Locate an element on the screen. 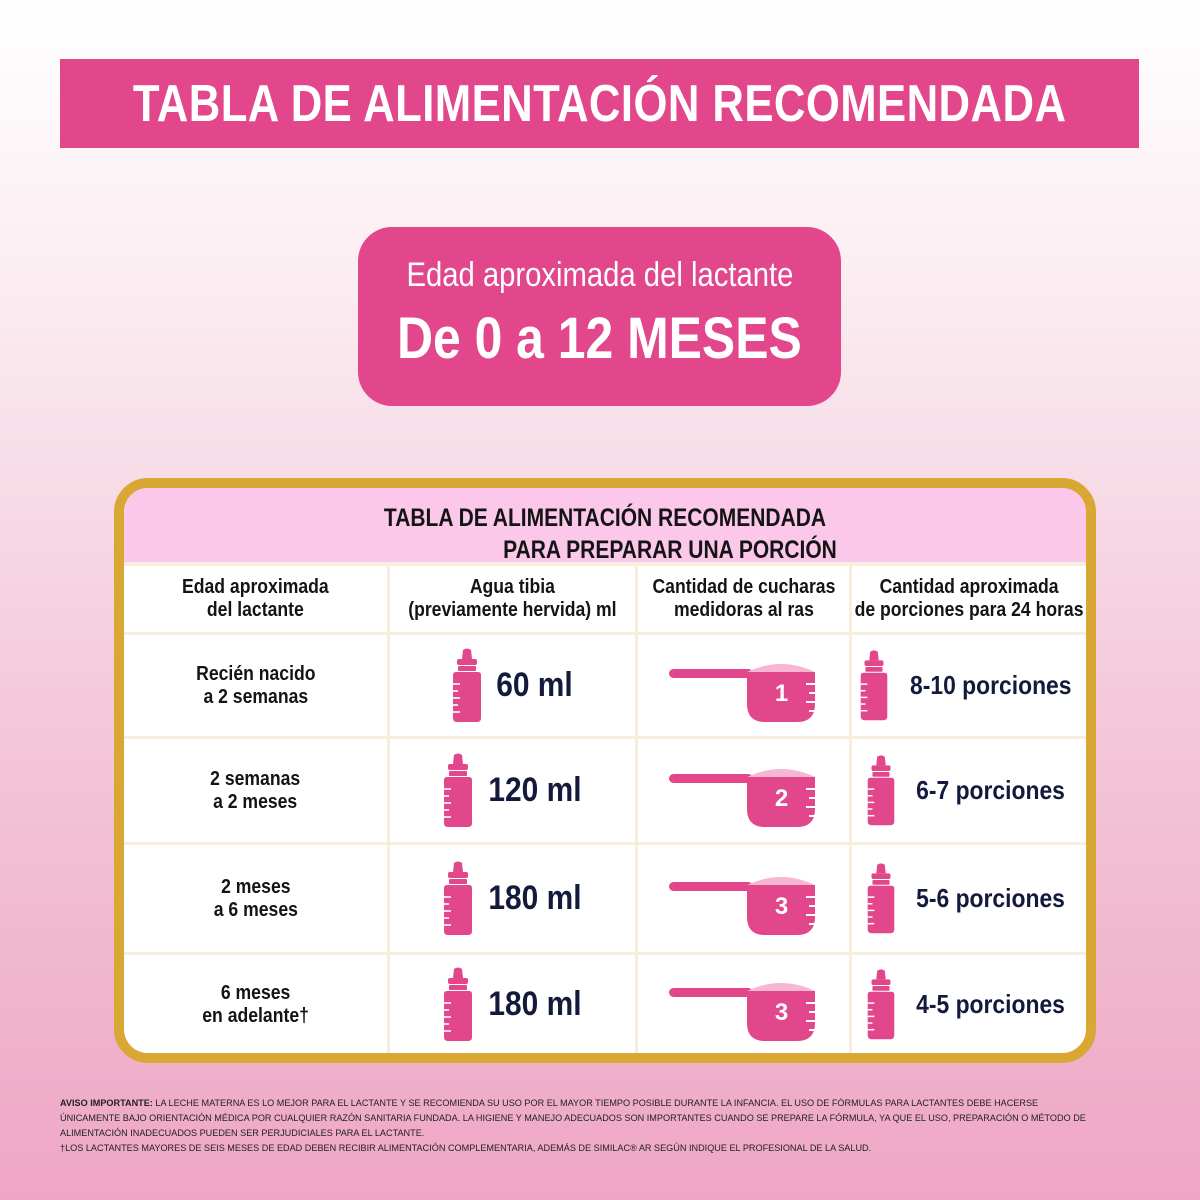 Image resolution: width=1200 pixels, height=1200 pixels. scoop-graphic: 1 is located at coordinates (743, 686).